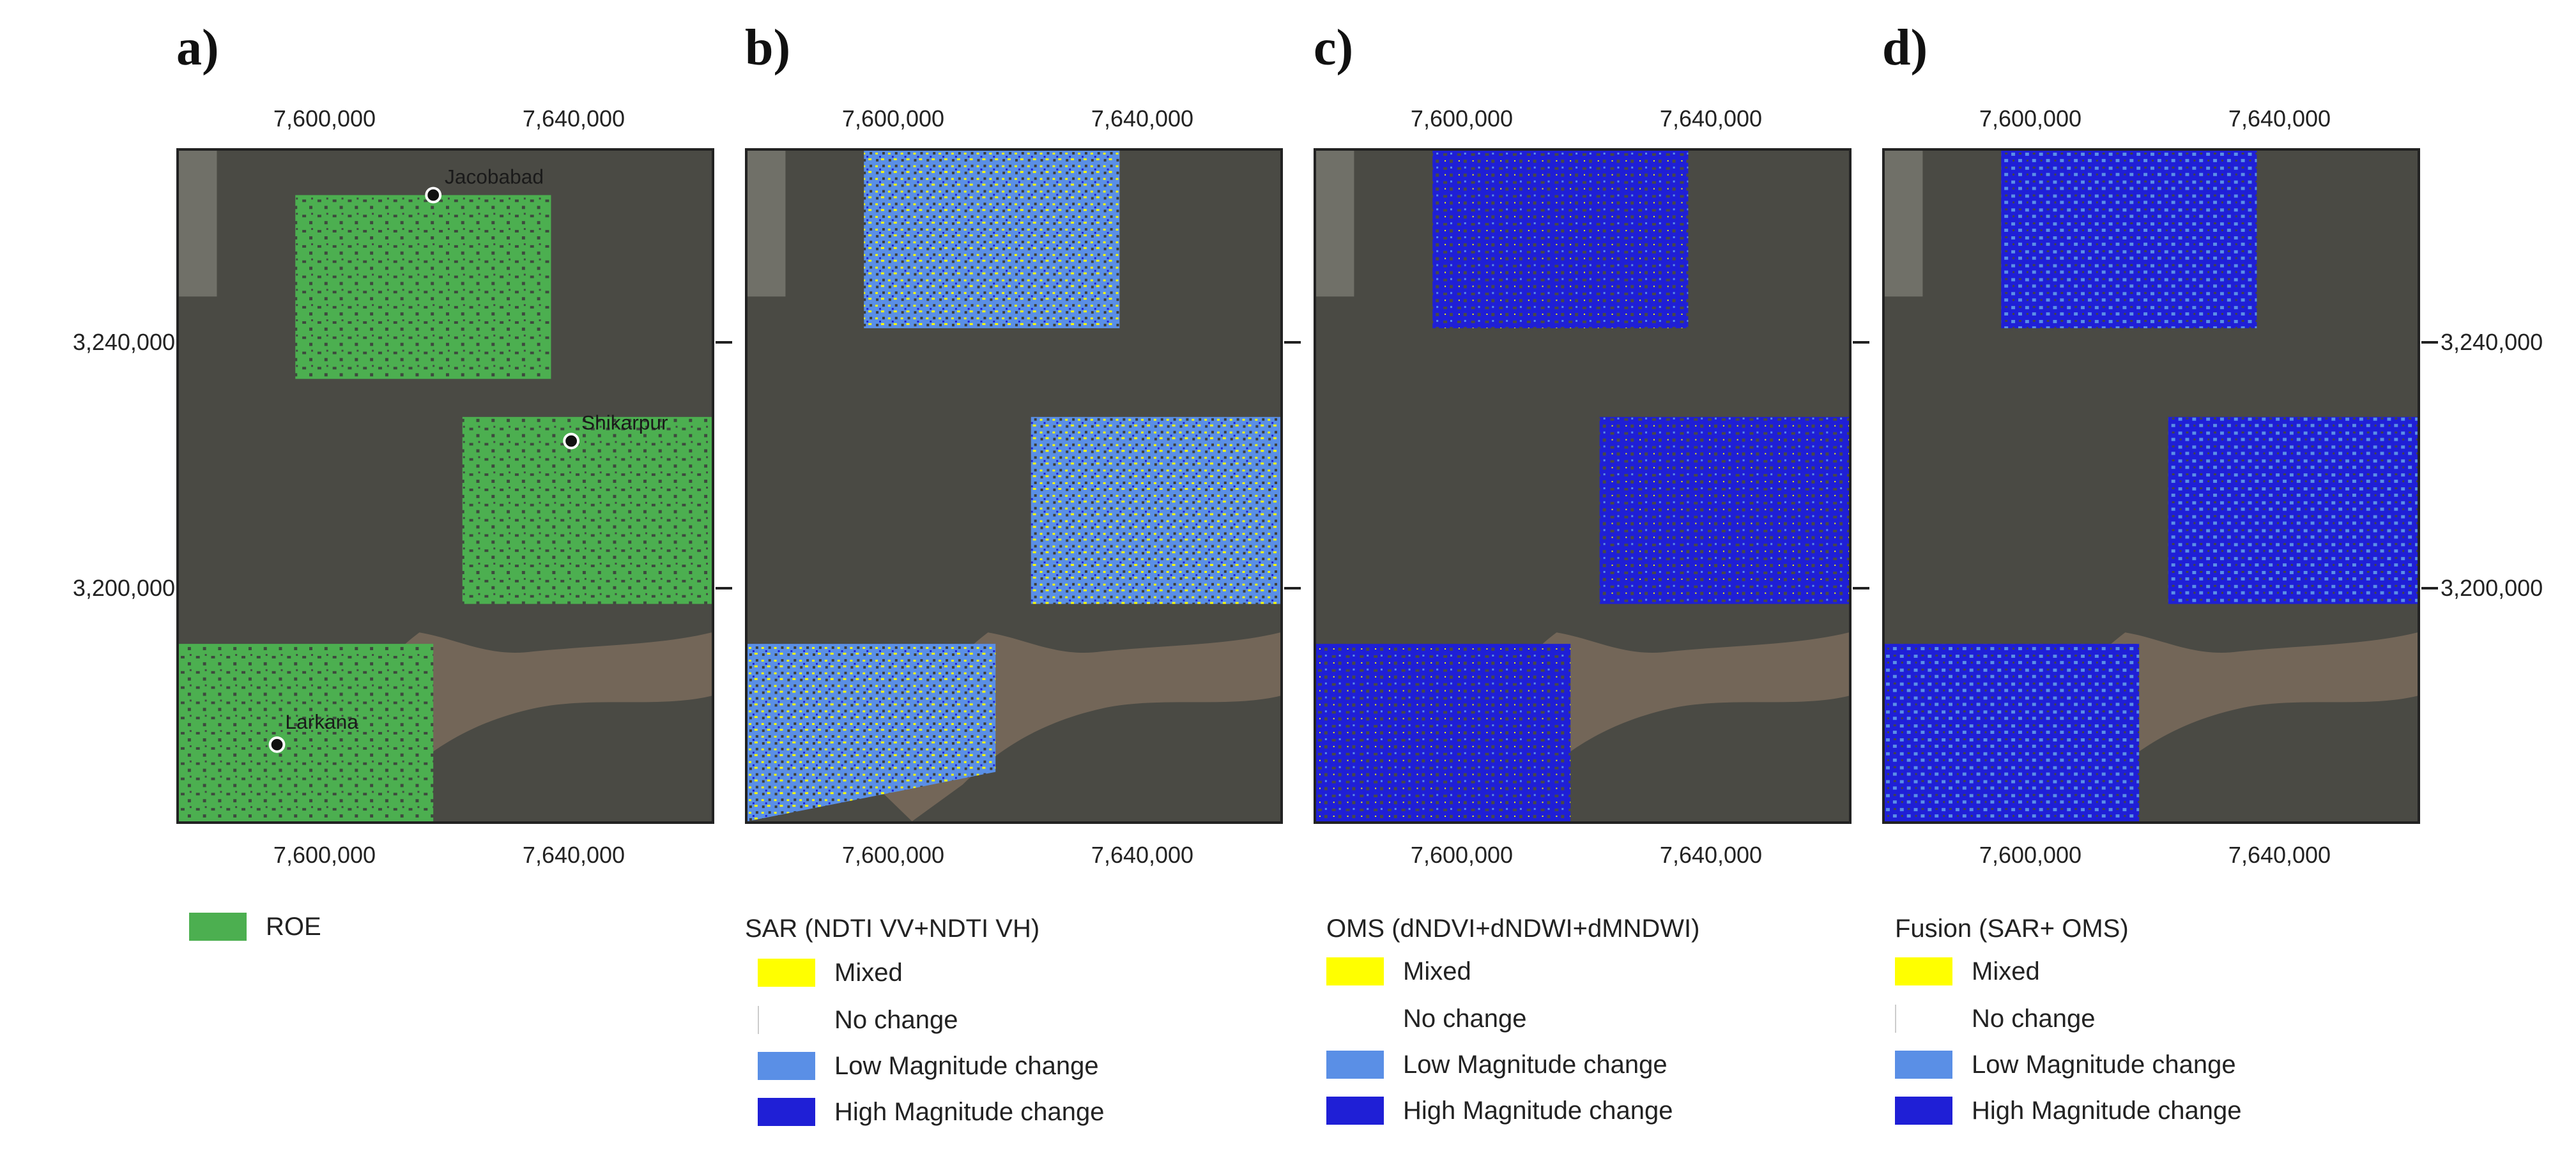  What do you see at coordinates (123, 588) in the screenshot?
I see `y-tick-left: 3,200,000` at bounding box center [123, 588].